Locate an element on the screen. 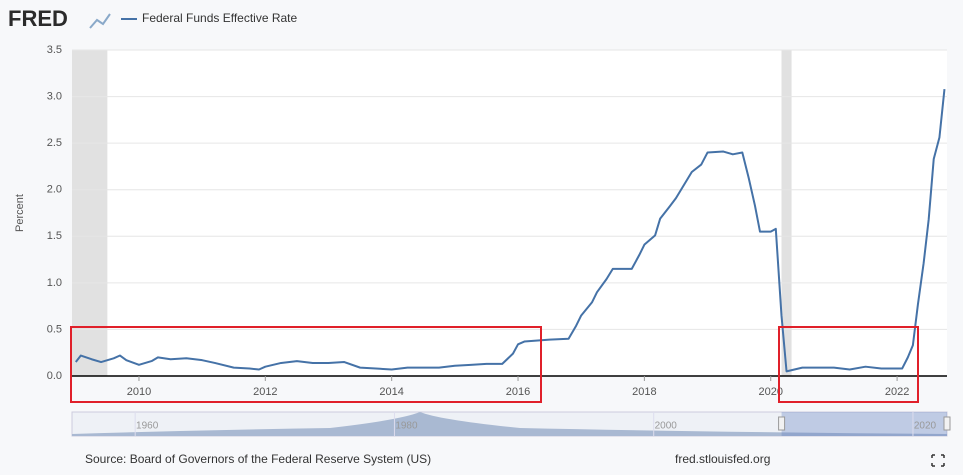 The height and width of the screenshot is (475, 963). x-tick-label: 2018 is located at coordinates (644, 392).